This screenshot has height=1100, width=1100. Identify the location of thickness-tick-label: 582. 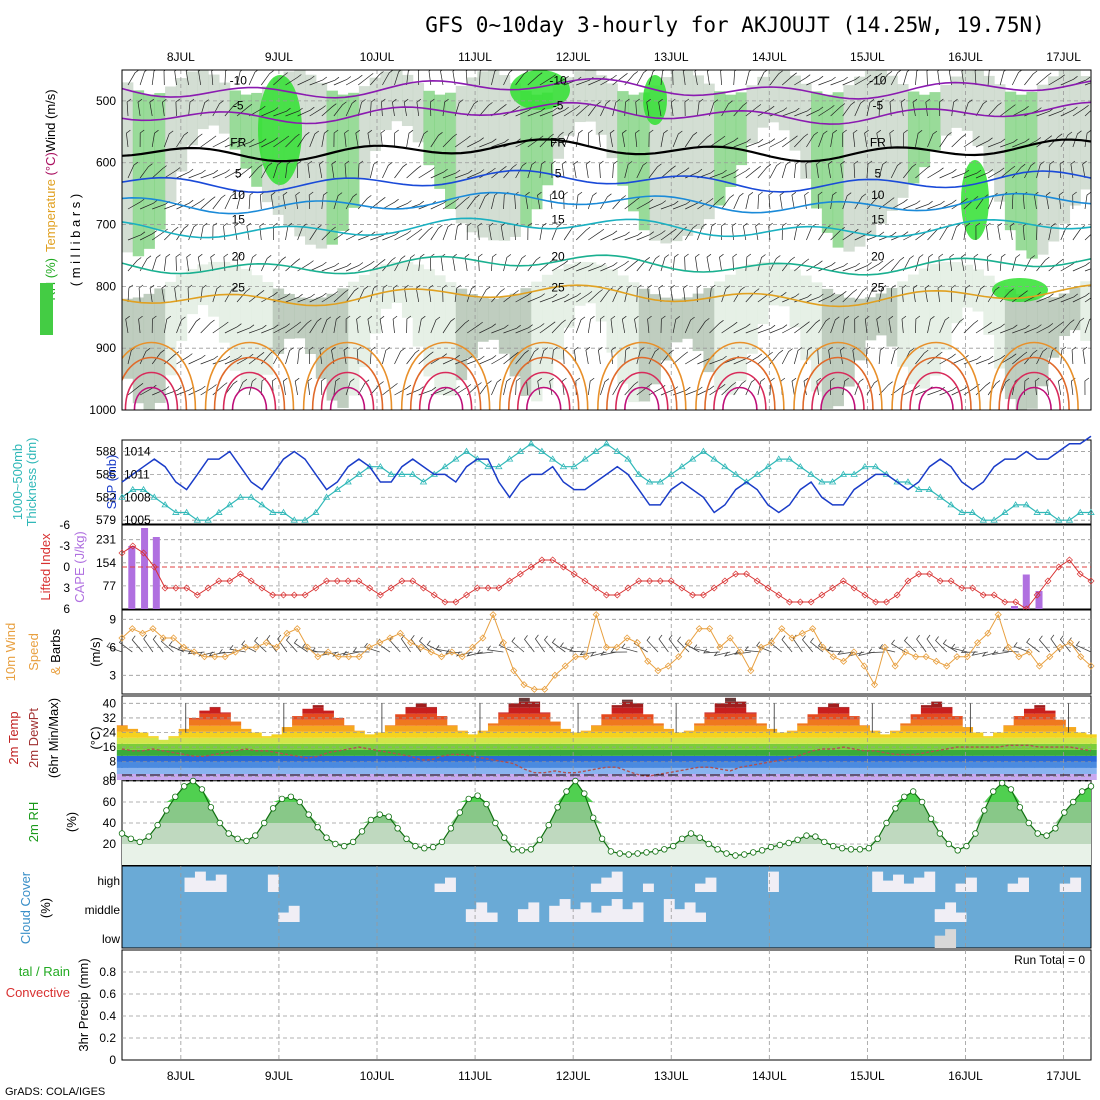
(106, 497).